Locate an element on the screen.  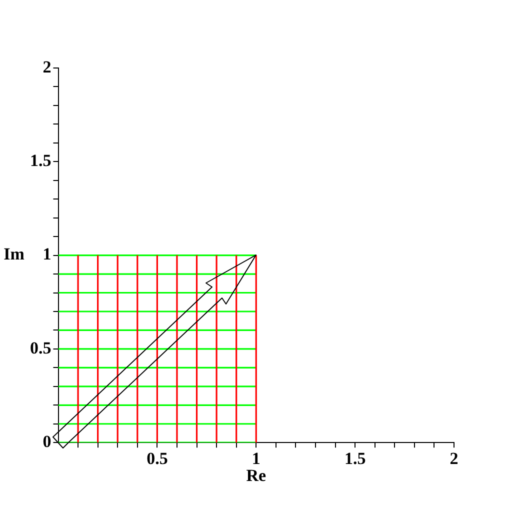
x-tick-label: 0.5 is located at coordinates (157, 458).